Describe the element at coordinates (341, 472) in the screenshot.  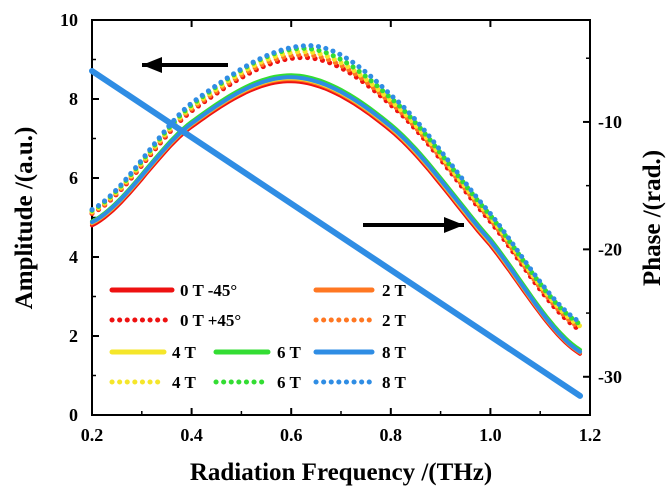
I see `x-axis-label: Radiation Frequency /(THz)` at that location.